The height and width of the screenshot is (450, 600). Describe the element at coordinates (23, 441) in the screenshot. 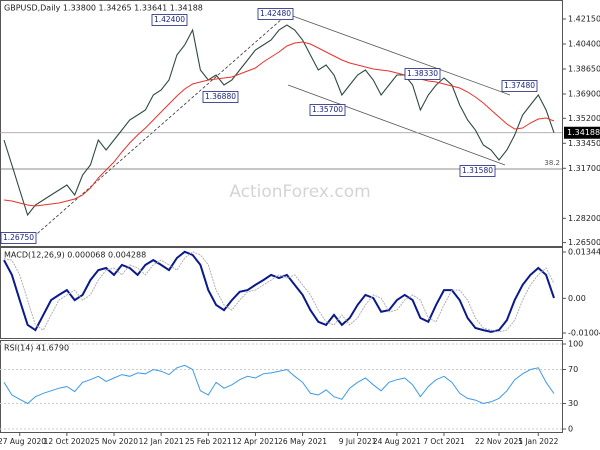

I see `x-tick-label: 27 Aug 2020` at that location.